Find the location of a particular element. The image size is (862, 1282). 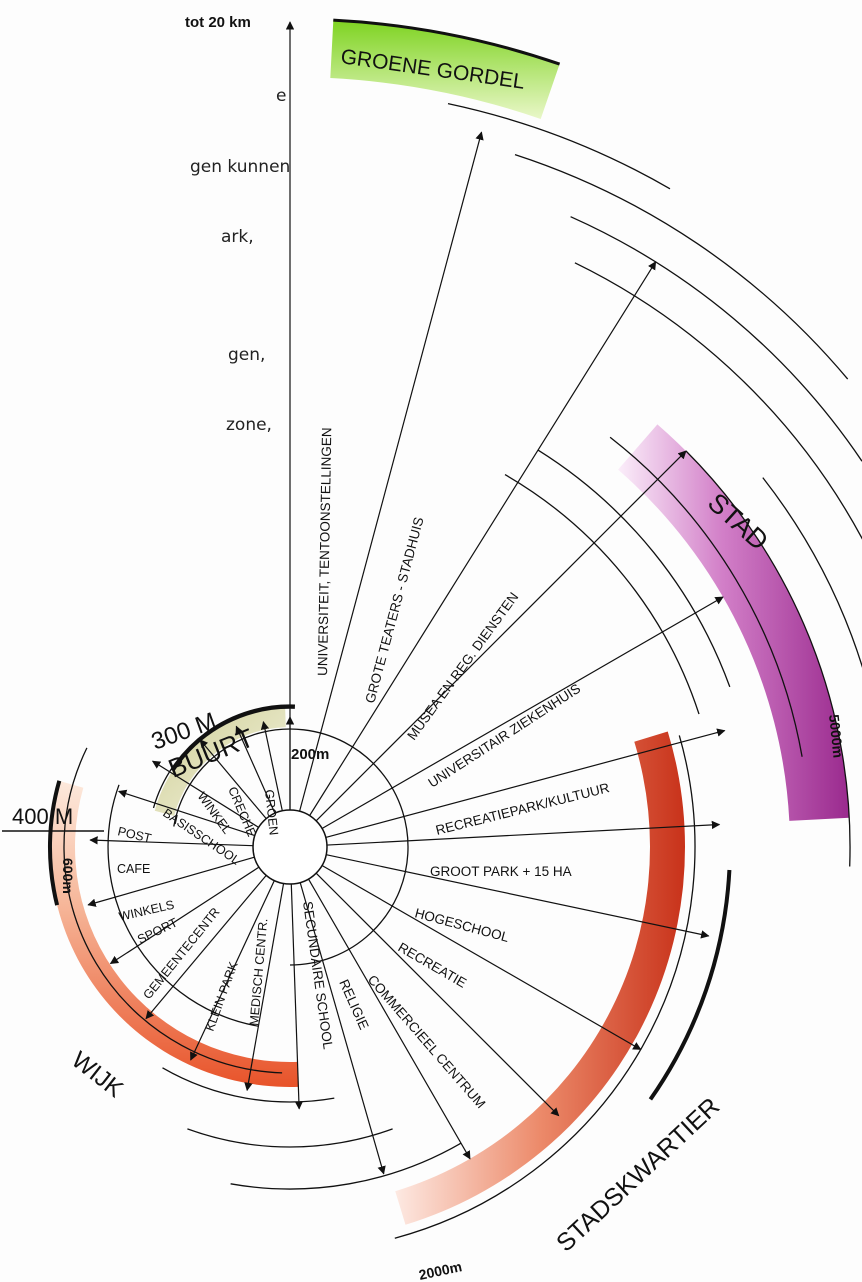

intro-line-6: zone, is located at coordinates (249, 425).